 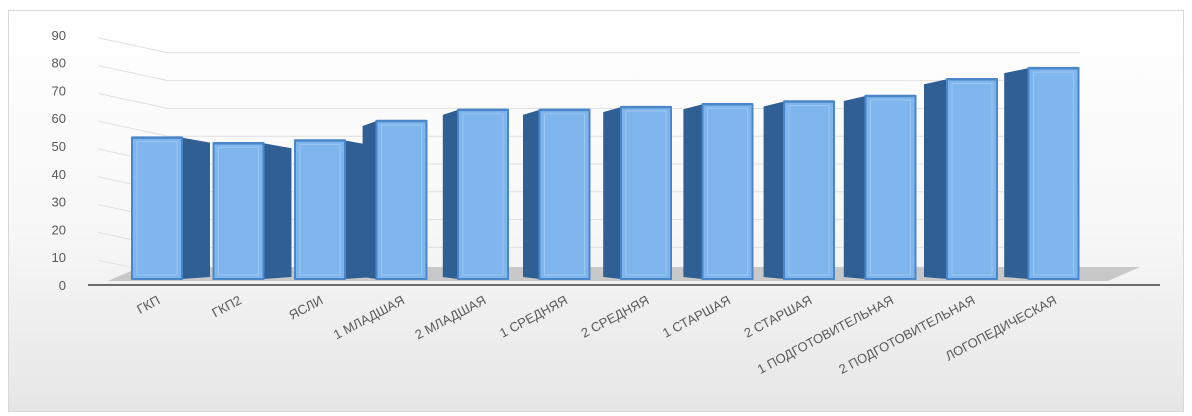 What do you see at coordinates (533, 316) in the screenshot?
I see `x-tick-label: 1 СРЕДНЯЯ` at bounding box center [533, 316].